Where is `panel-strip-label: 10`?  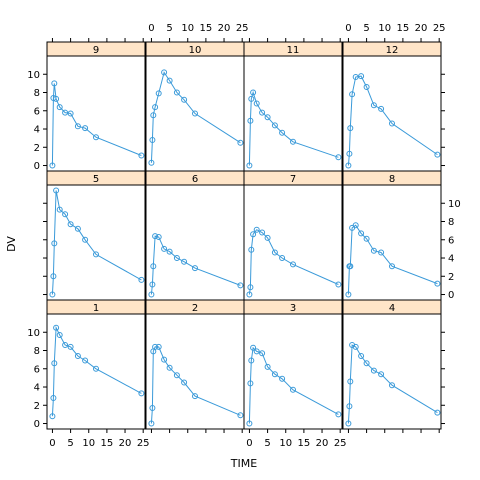
panel-strip-label: 10 is located at coordinates (195, 50).